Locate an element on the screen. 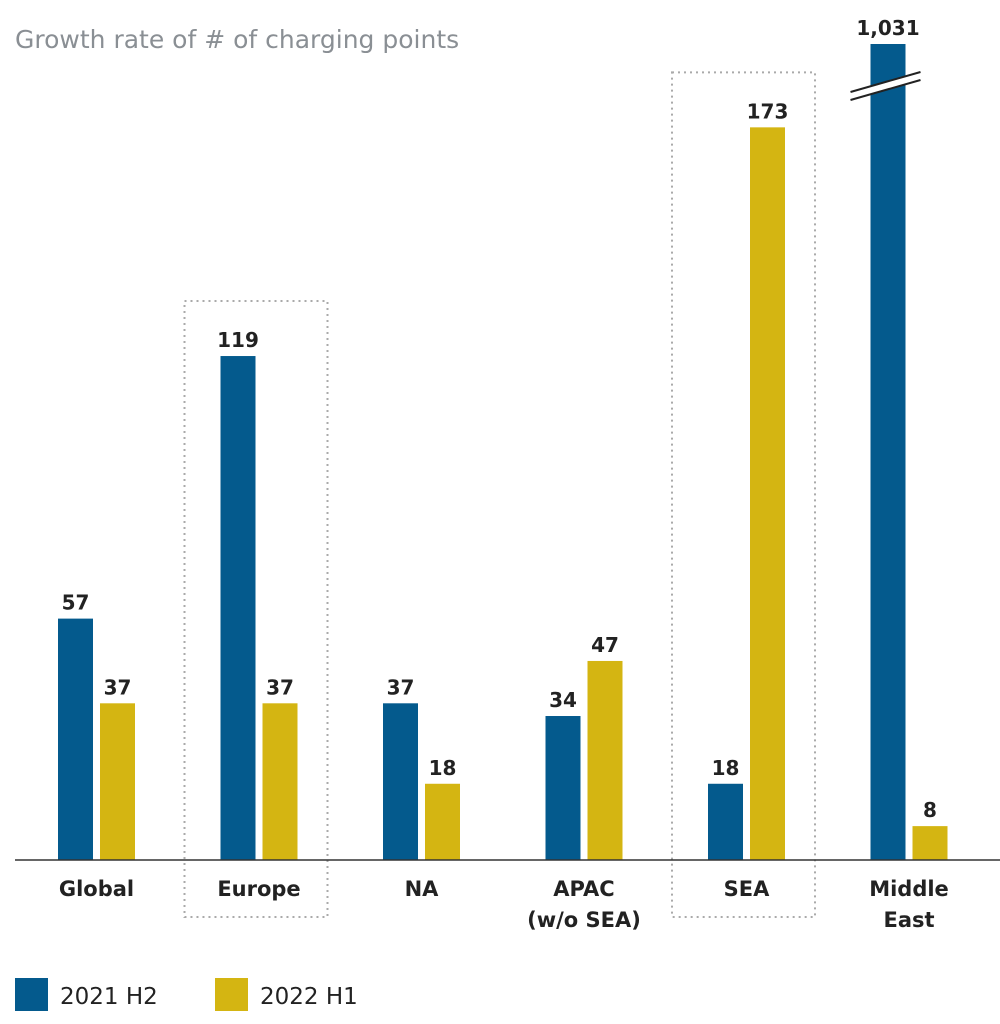  category-label: NA is located at coordinates (422, 889).